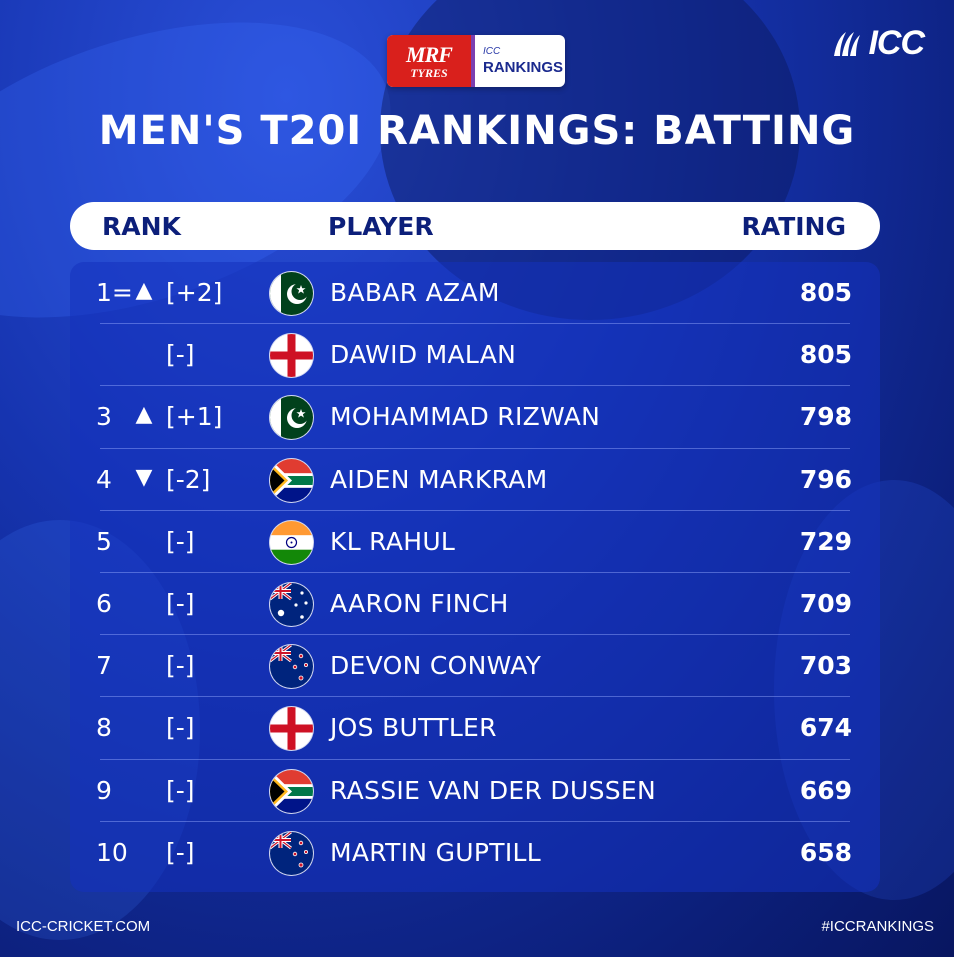 This screenshot has width=954, height=957. What do you see at coordinates (475, 542) in the screenshot?
I see `table-row: 5 [-] KL RAHUL 729` at bounding box center [475, 542].